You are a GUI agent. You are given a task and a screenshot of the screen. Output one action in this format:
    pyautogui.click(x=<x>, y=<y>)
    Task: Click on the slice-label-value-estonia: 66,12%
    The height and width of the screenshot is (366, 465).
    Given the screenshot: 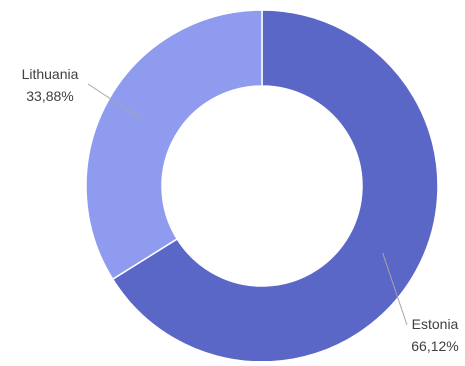 What is the action you would take?
    pyautogui.click(x=434, y=346)
    